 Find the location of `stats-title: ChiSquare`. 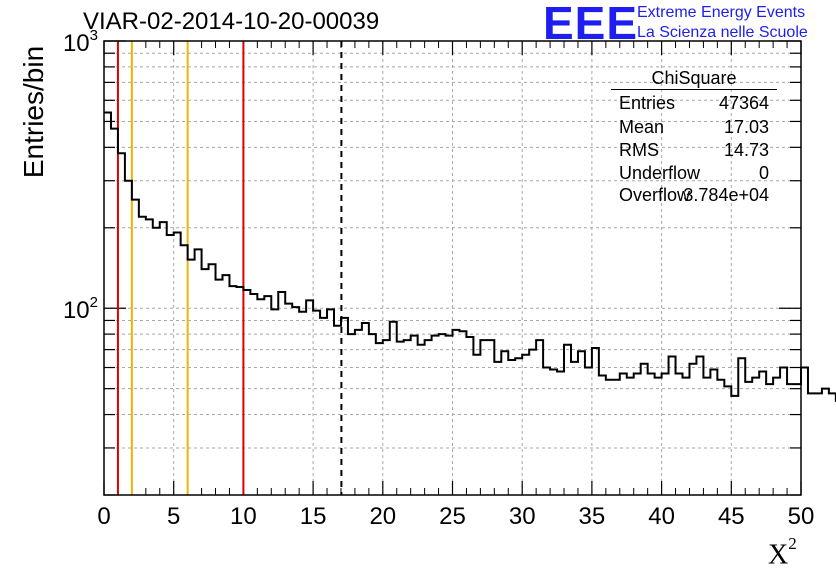

stats-title: ChiSquare is located at coordinates (694, 78).